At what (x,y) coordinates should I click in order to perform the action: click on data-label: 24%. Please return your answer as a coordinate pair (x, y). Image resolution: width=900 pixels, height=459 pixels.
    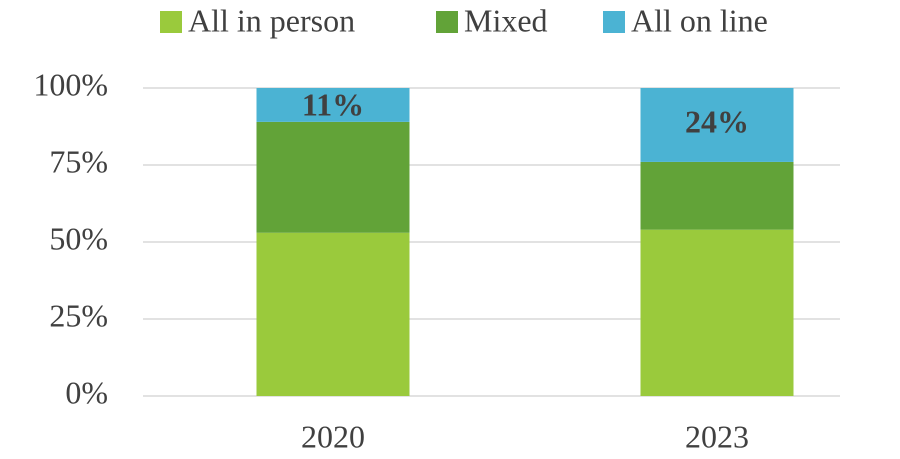
    Looking at the image, I should click on (717, 121).